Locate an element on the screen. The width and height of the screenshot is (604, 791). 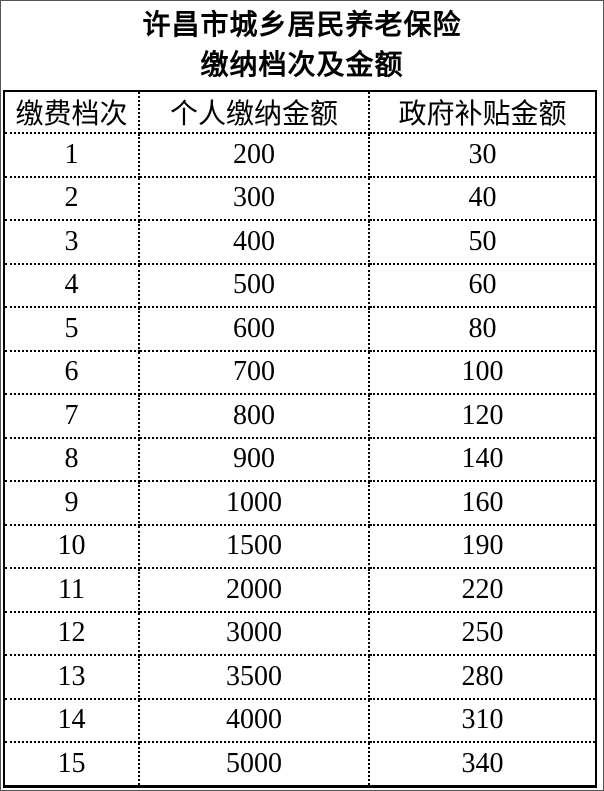
column-header-personal-amount: 个人缴纳金额 is located at coordinates (254, 112).